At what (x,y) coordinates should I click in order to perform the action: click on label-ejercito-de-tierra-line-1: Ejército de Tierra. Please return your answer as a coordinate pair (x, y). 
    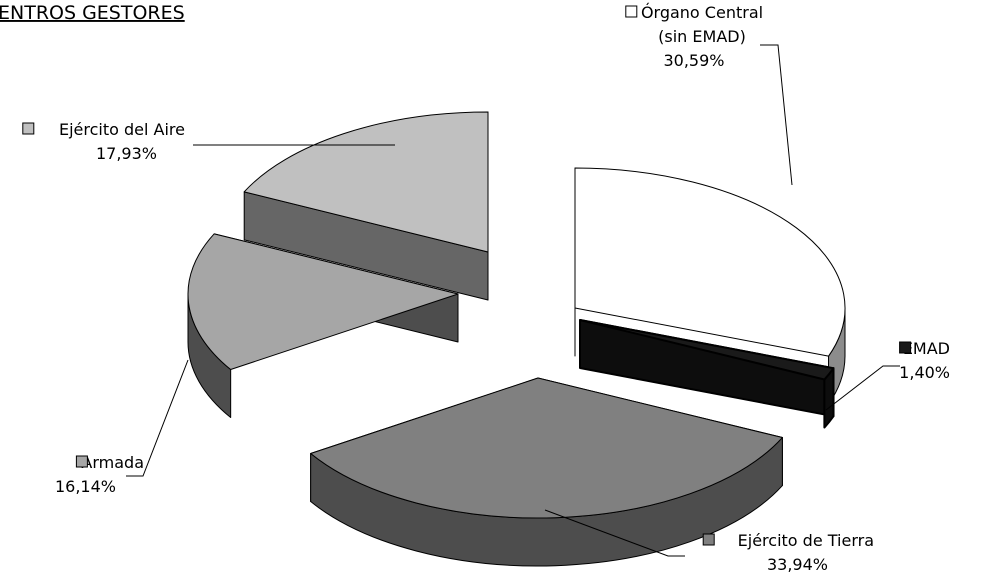
    Looking at the image, I should click on (806, 540).